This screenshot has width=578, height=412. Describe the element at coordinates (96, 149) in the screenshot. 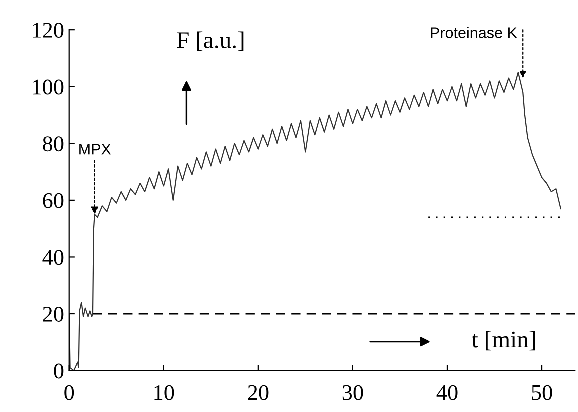

I see `annotation: MPX` at that location.